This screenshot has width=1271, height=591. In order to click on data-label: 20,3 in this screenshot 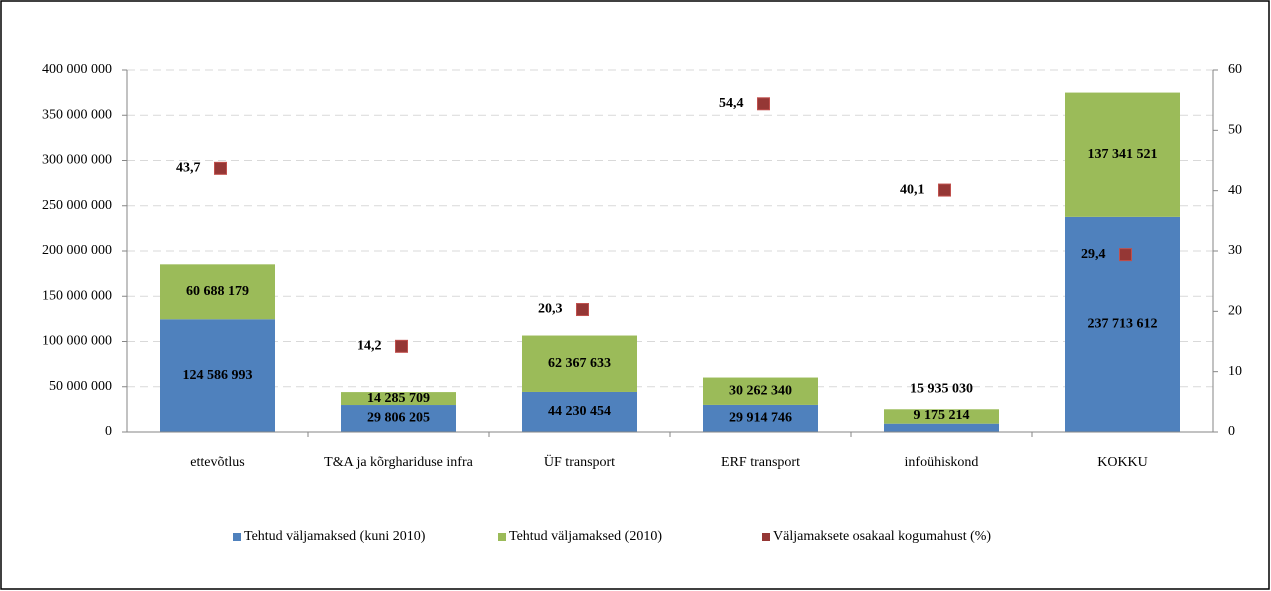, I will do `click(550, 309)`.